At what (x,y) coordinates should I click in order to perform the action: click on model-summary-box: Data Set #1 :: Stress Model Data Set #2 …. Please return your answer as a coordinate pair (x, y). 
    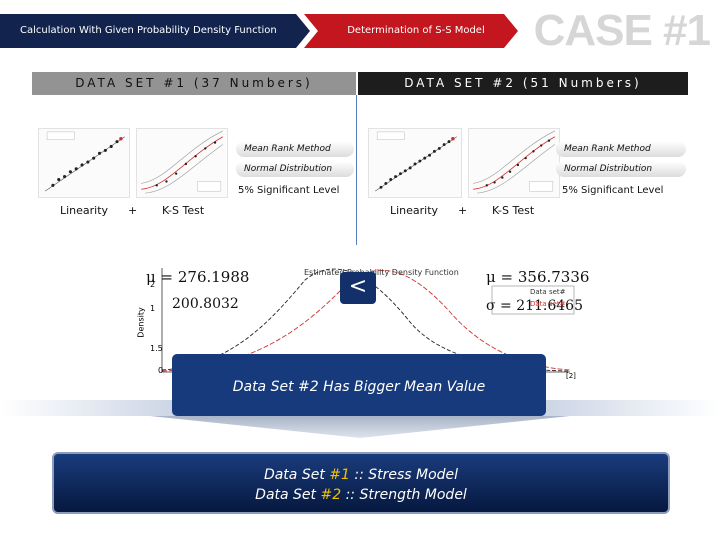
    Looking at the image, I should click on (361, 483).